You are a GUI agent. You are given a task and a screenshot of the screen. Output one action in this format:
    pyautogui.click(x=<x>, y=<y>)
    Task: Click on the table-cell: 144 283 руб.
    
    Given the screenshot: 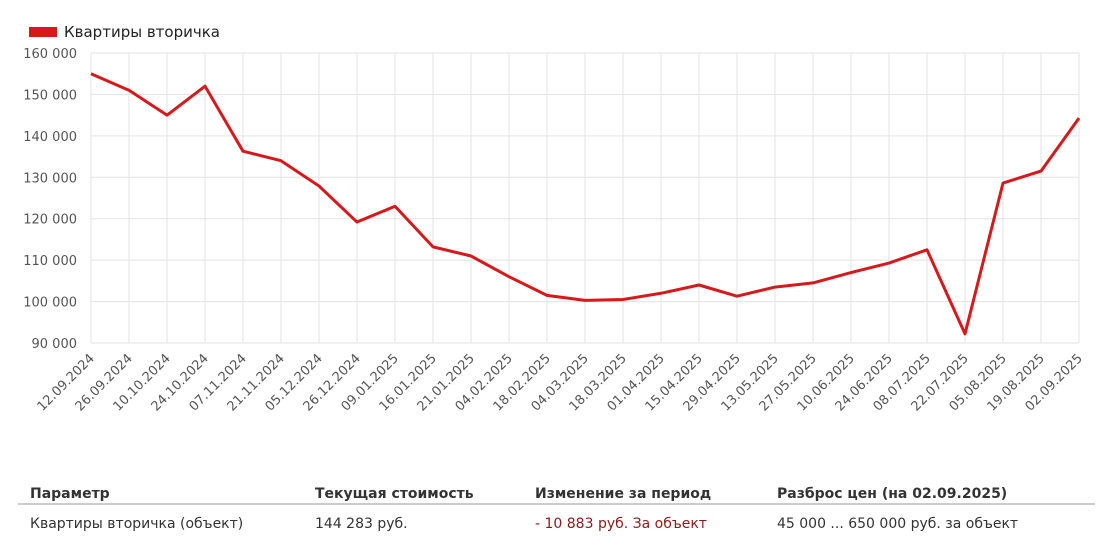 What is the action you would take?
    pyautogui.click(x=361, y=524)
    